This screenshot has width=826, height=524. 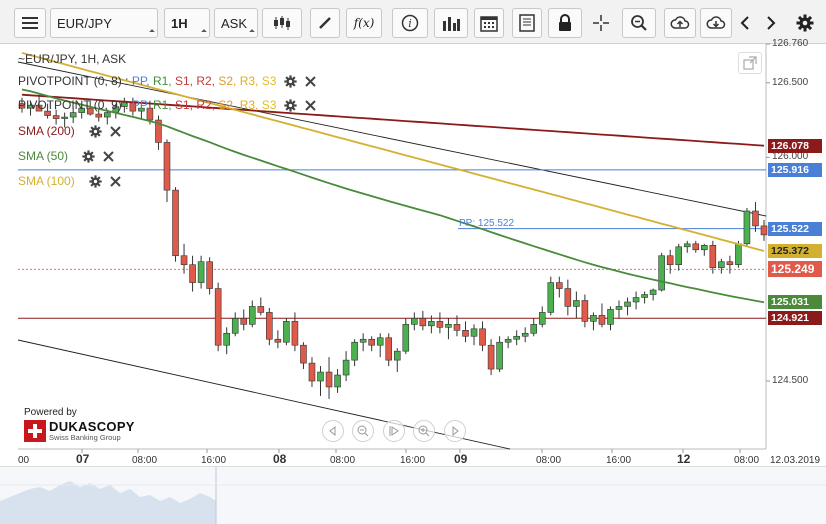 What do you see at coordinates (92, 426) in the screenshot?
I see `brand-name: DUKASCOPY` at bounding box center [92, 426].